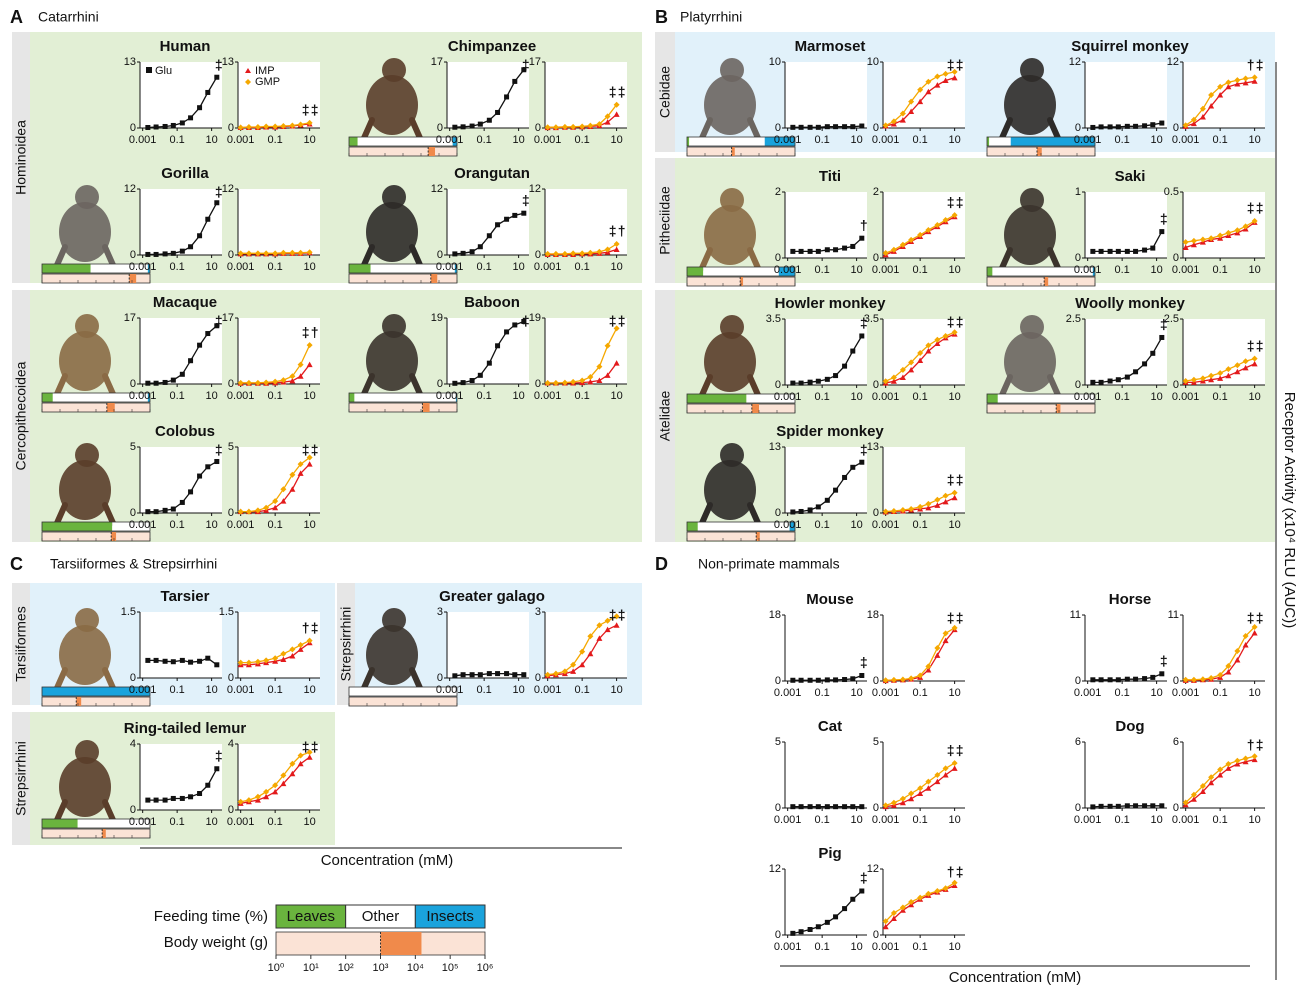 The width and height of the screenshot is (1303, 986). I want to click on panel-label: D, so click(661, 564).